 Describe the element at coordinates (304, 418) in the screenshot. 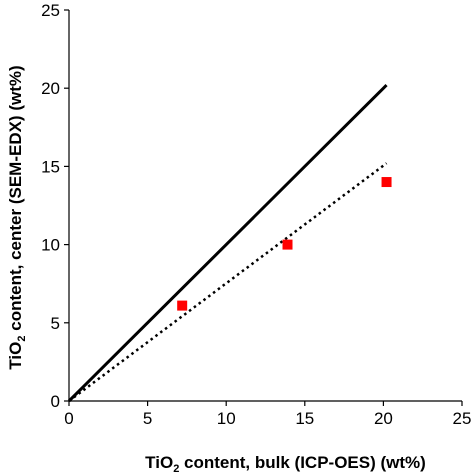

I see `x-tick-label: 15` at that location.